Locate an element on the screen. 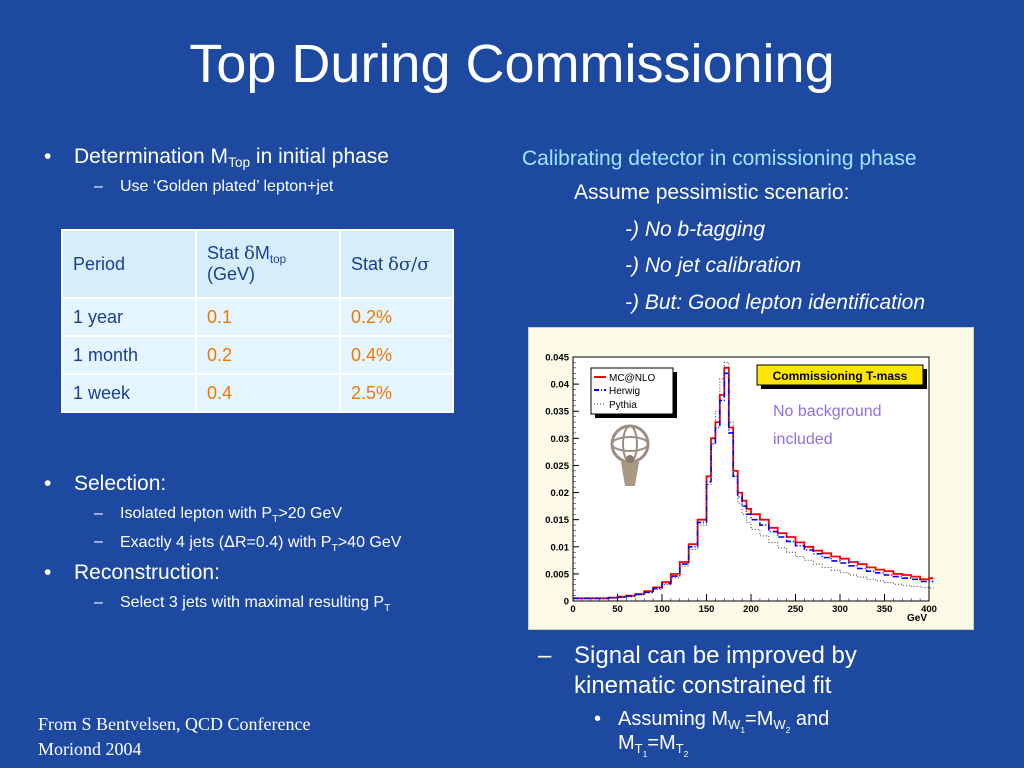 This screenshot has width=1024, height=768. determination-sub: Top is located at coordinates (239, 162).